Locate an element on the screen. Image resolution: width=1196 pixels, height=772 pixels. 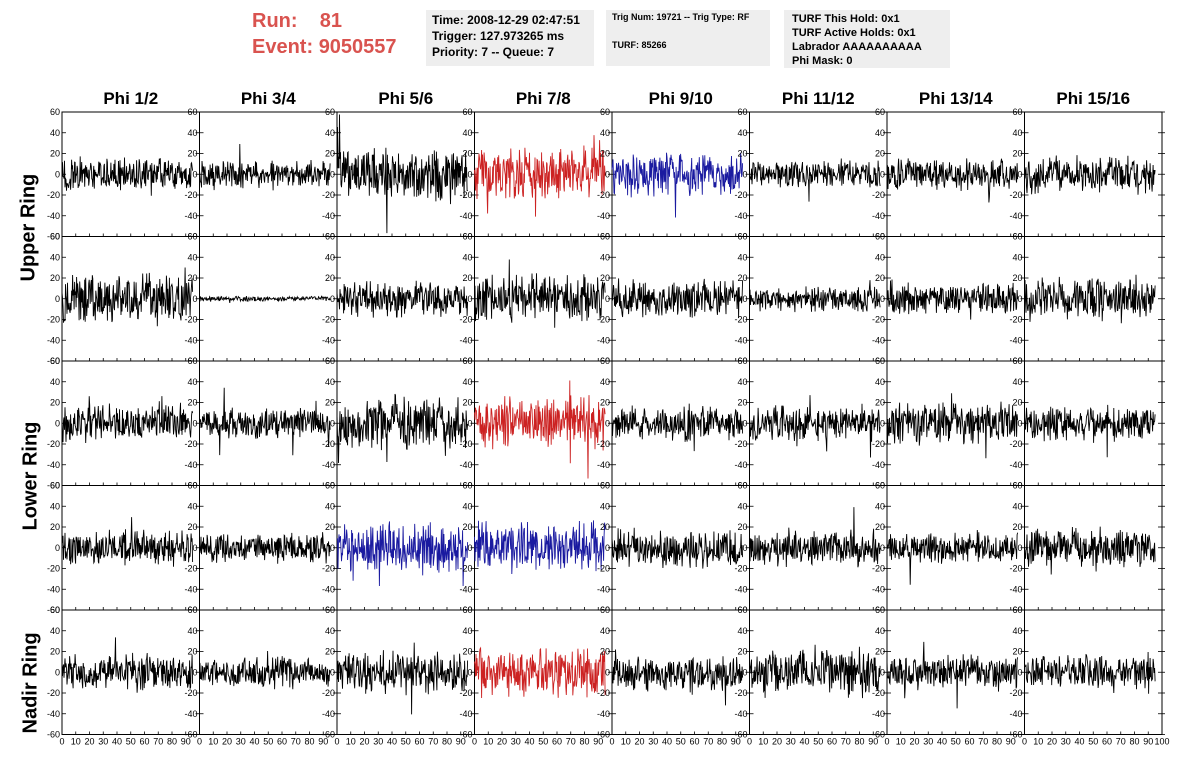
x-tick-label: 20 is located at coordinates (227, 742).